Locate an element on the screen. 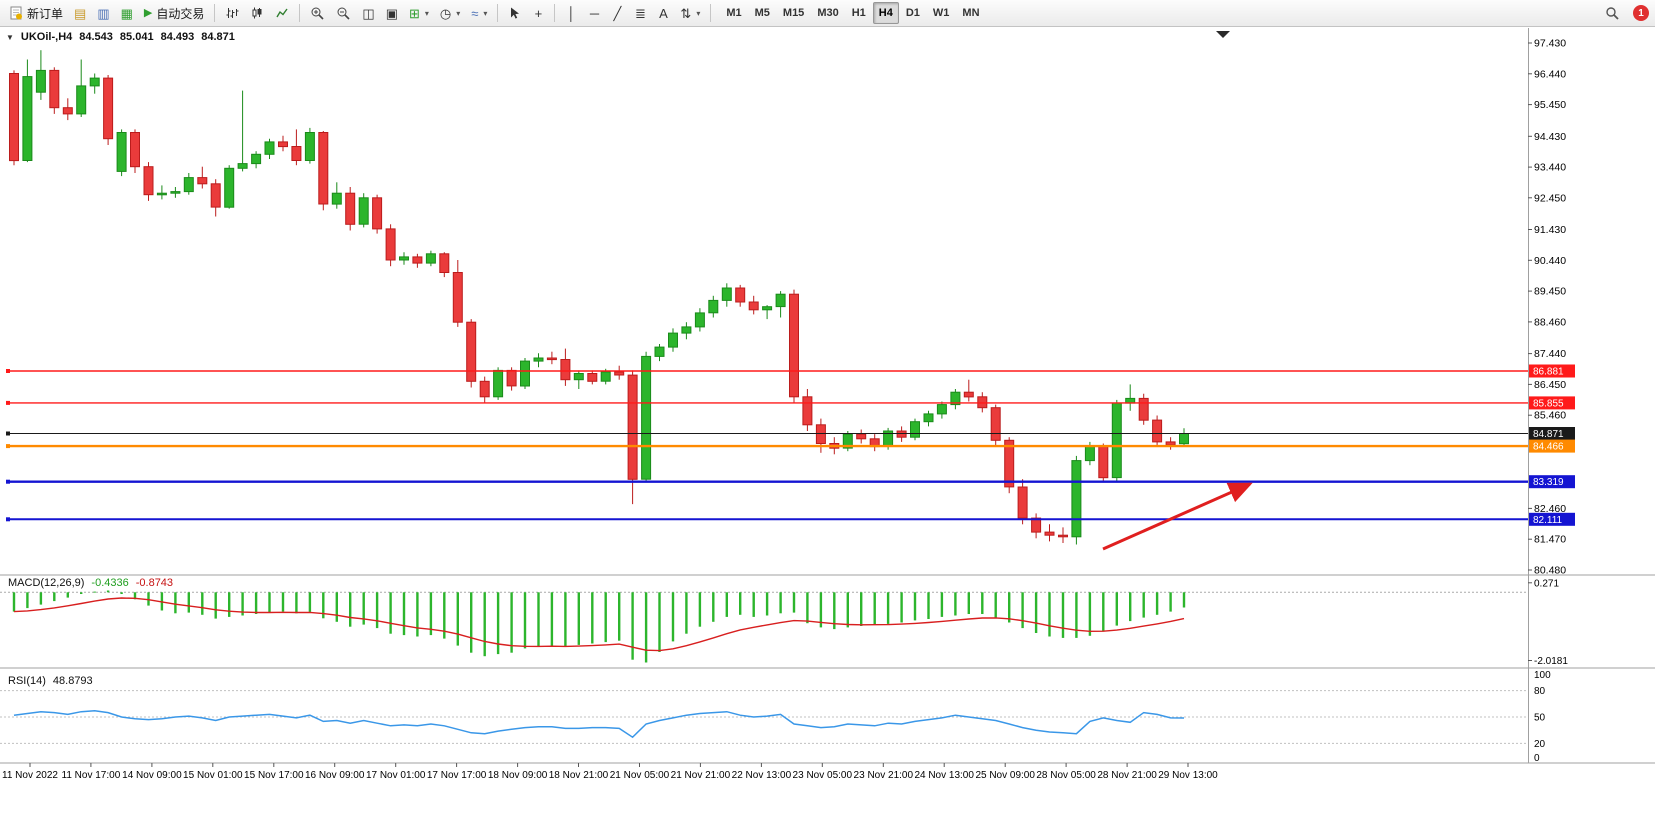  search-button is located at coordinates (1612, 13).